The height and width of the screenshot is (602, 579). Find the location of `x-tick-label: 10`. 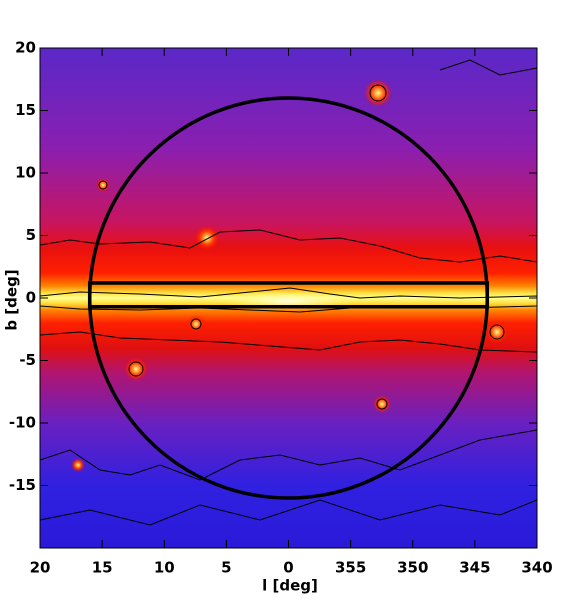

x-tick-label: 10 is located at coordinates (164, 568).